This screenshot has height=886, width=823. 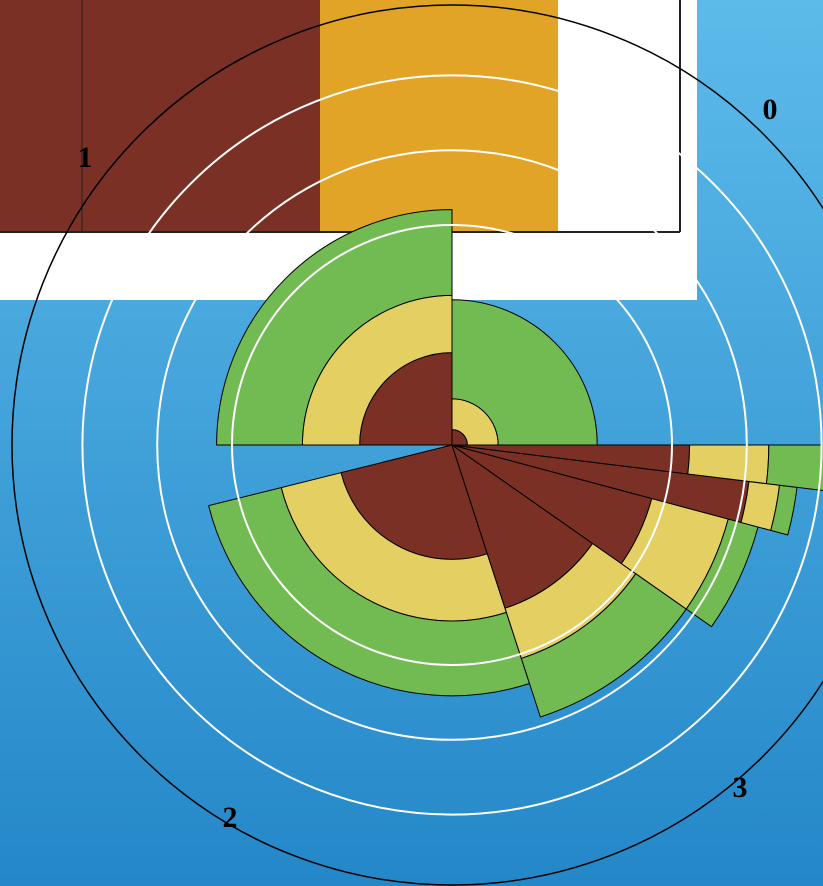 I want to click on angular-label: 2, so click(x=230, y=817).